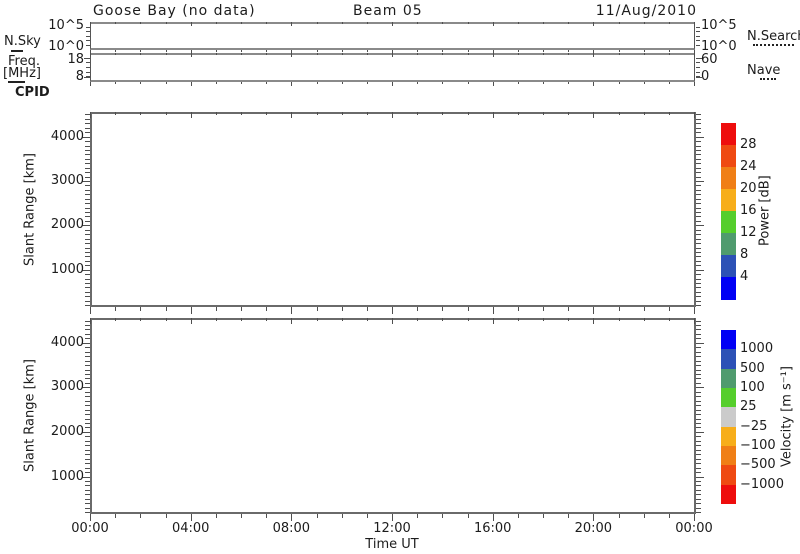 The width and height of the screenshot is (800, 554). I want to click on freq-legend-label-line2: [MHz], so click(22, 73).